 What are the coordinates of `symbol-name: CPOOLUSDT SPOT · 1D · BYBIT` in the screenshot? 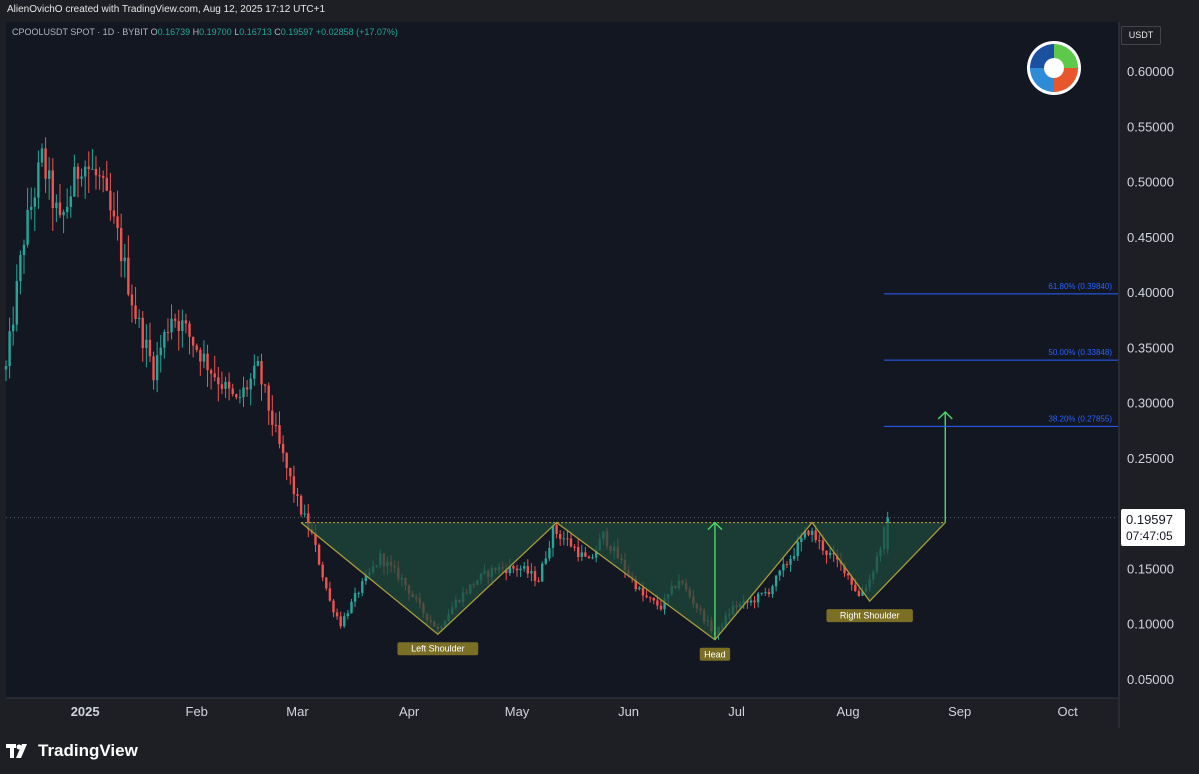 It's located at (80, 32).